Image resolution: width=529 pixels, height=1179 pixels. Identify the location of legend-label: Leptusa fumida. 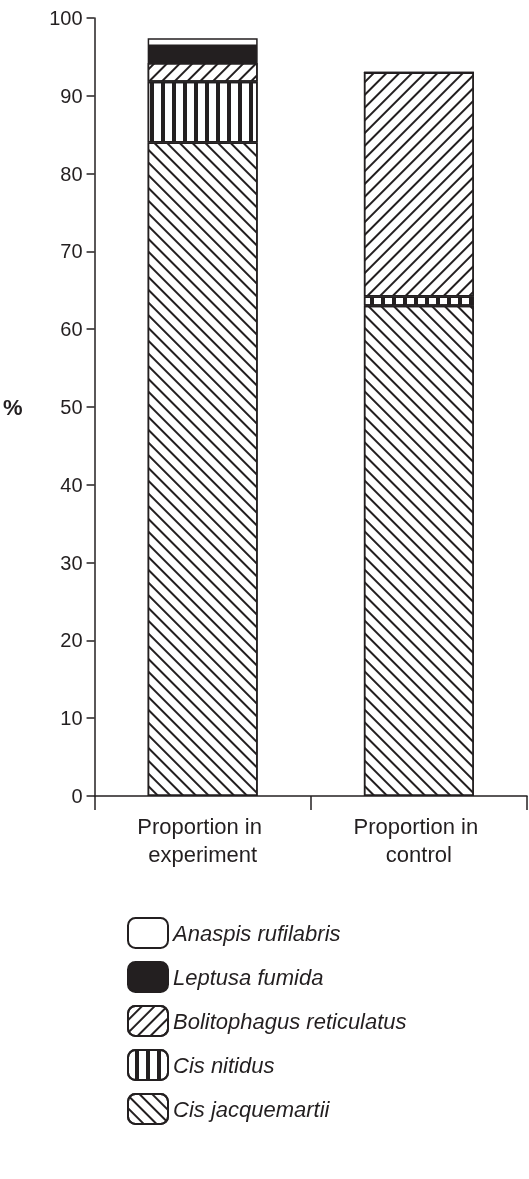
(248, 977).